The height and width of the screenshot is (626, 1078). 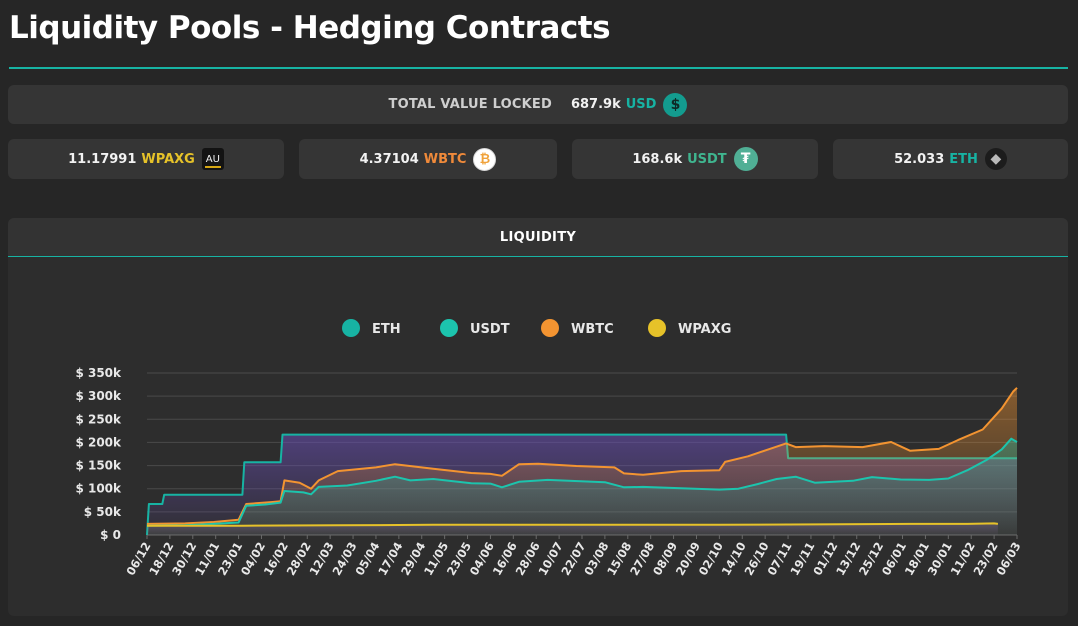 I want to click on wpaxg-series-line, so click(x=573, y=524).